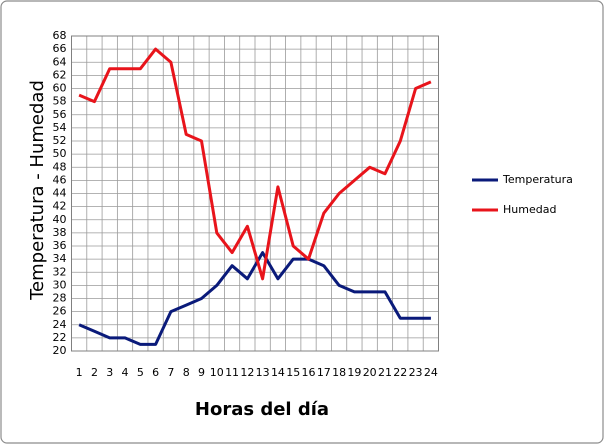 Image resolution: width=605 pixels, height=445 pixels. I want to click on x-tick-label: 22, so click(400, 372).